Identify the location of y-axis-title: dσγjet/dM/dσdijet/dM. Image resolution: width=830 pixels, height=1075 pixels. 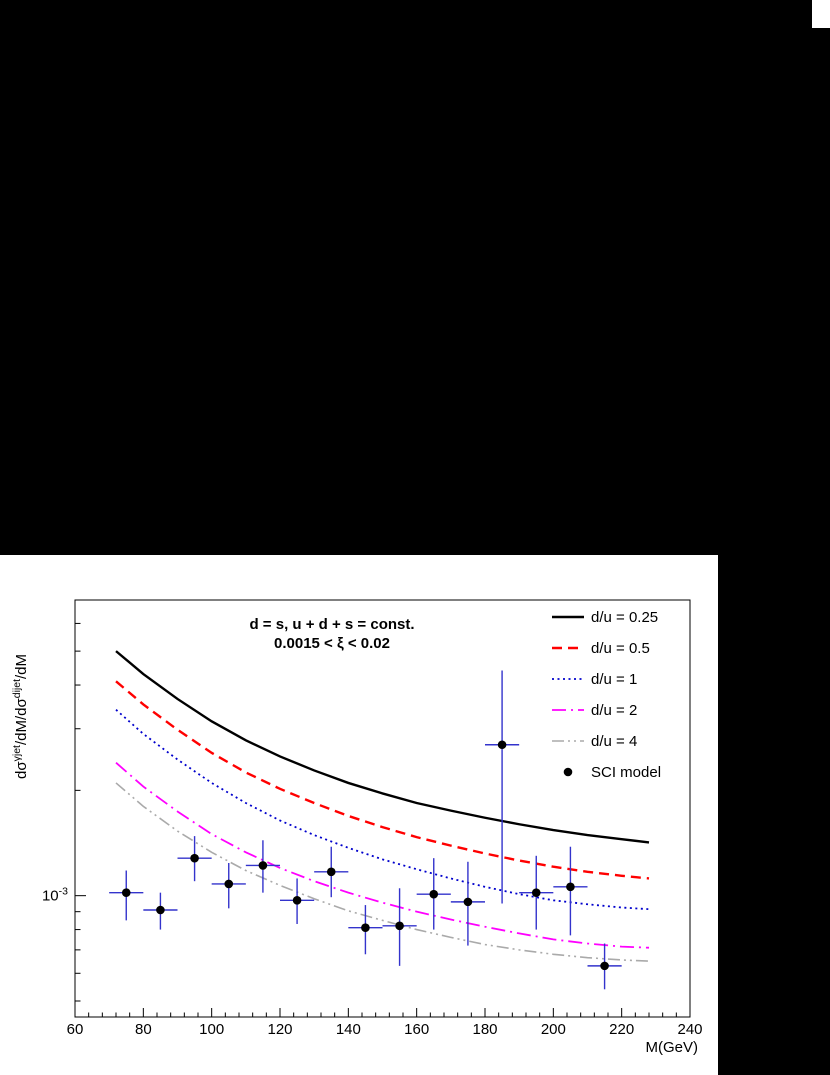
(20, 716).